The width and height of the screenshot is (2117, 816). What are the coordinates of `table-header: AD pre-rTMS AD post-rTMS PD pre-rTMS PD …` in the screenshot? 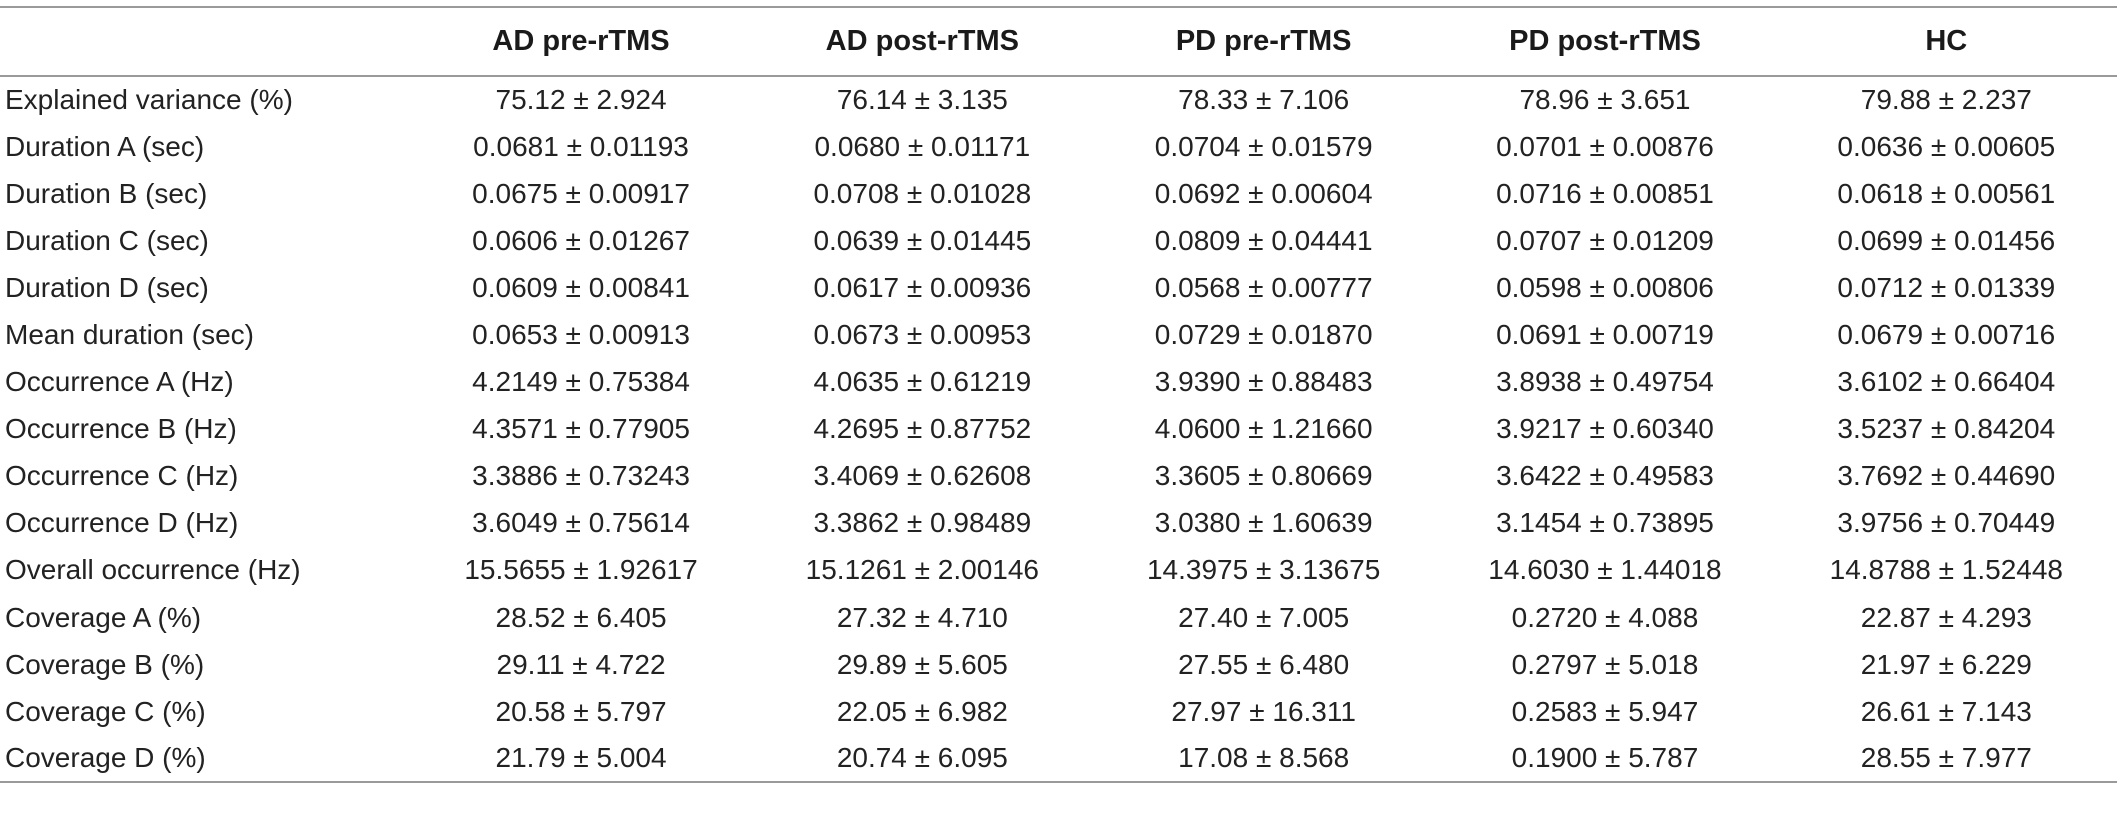 It's located at (1058, 41).